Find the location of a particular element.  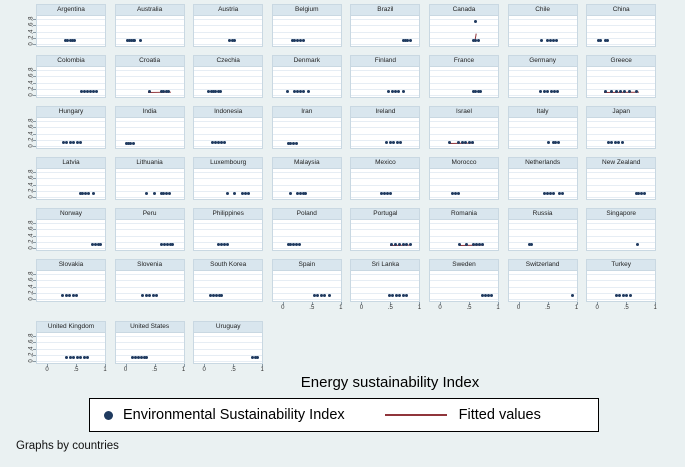

panel-plot: 0.2.4.6.8 is located at coordinates (67, 235).